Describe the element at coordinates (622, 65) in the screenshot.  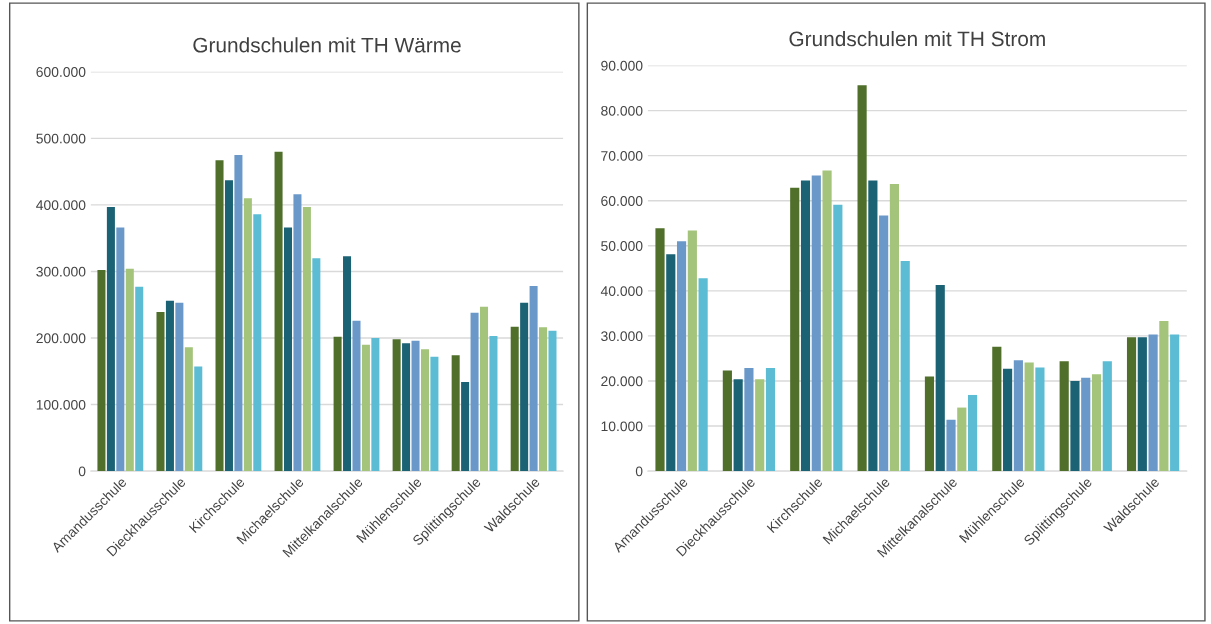
I see `y-tick-label: 90.000` at that location.